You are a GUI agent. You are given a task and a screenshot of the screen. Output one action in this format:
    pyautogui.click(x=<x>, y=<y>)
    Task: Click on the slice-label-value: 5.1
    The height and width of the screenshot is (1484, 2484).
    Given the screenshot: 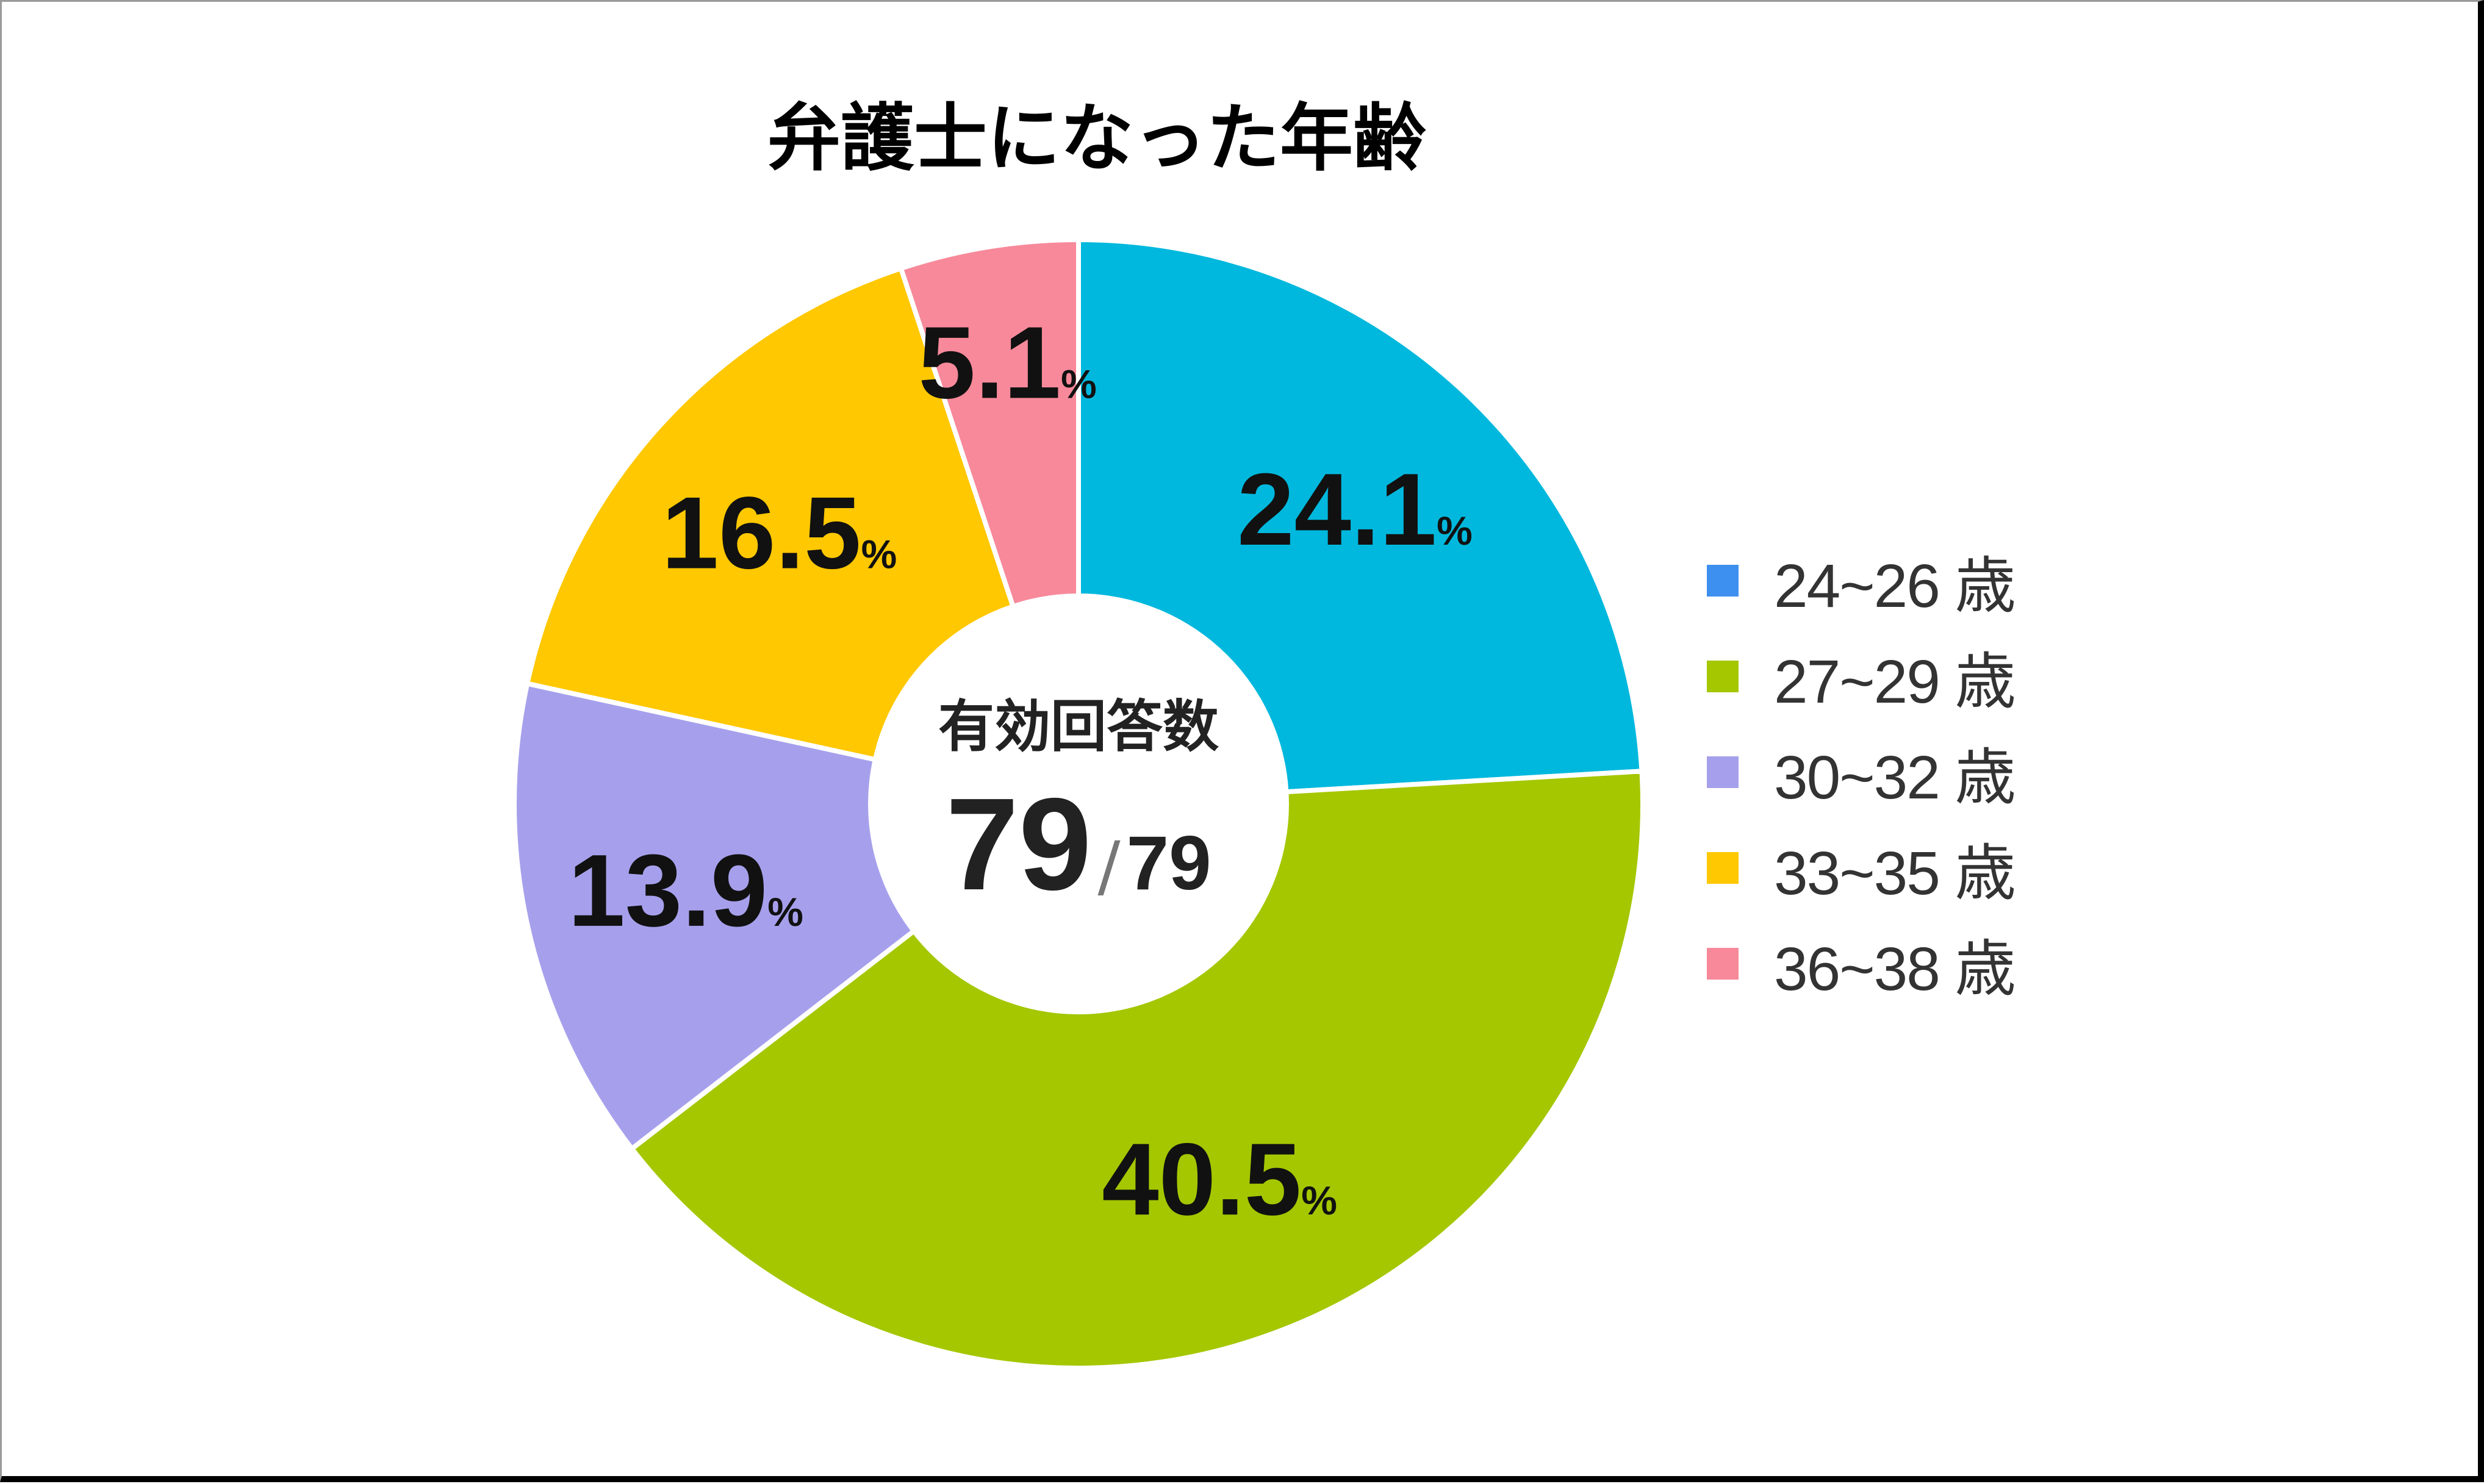 What is the action you would take?
    pyautogui.click(x=990, y=362)
    